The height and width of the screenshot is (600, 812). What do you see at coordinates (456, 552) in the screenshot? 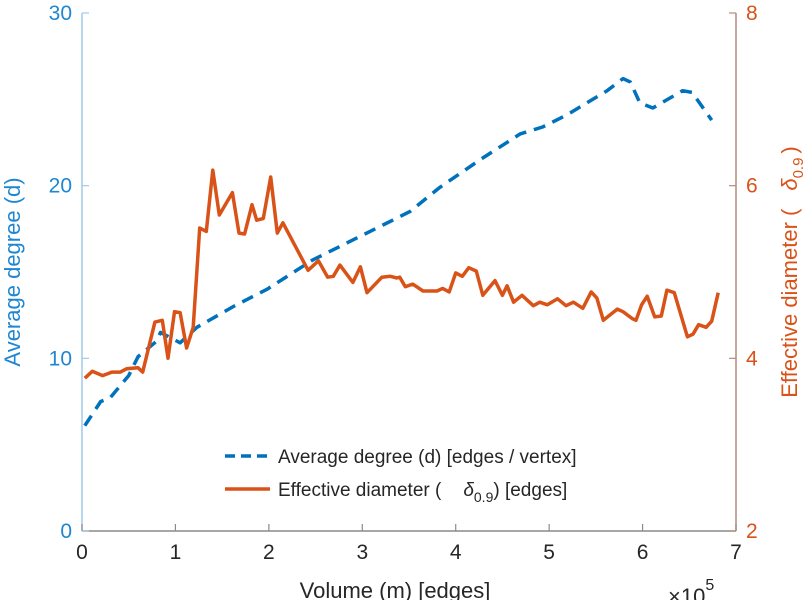
I see `x-tick-label: 4` at bounding box center [456, 552].